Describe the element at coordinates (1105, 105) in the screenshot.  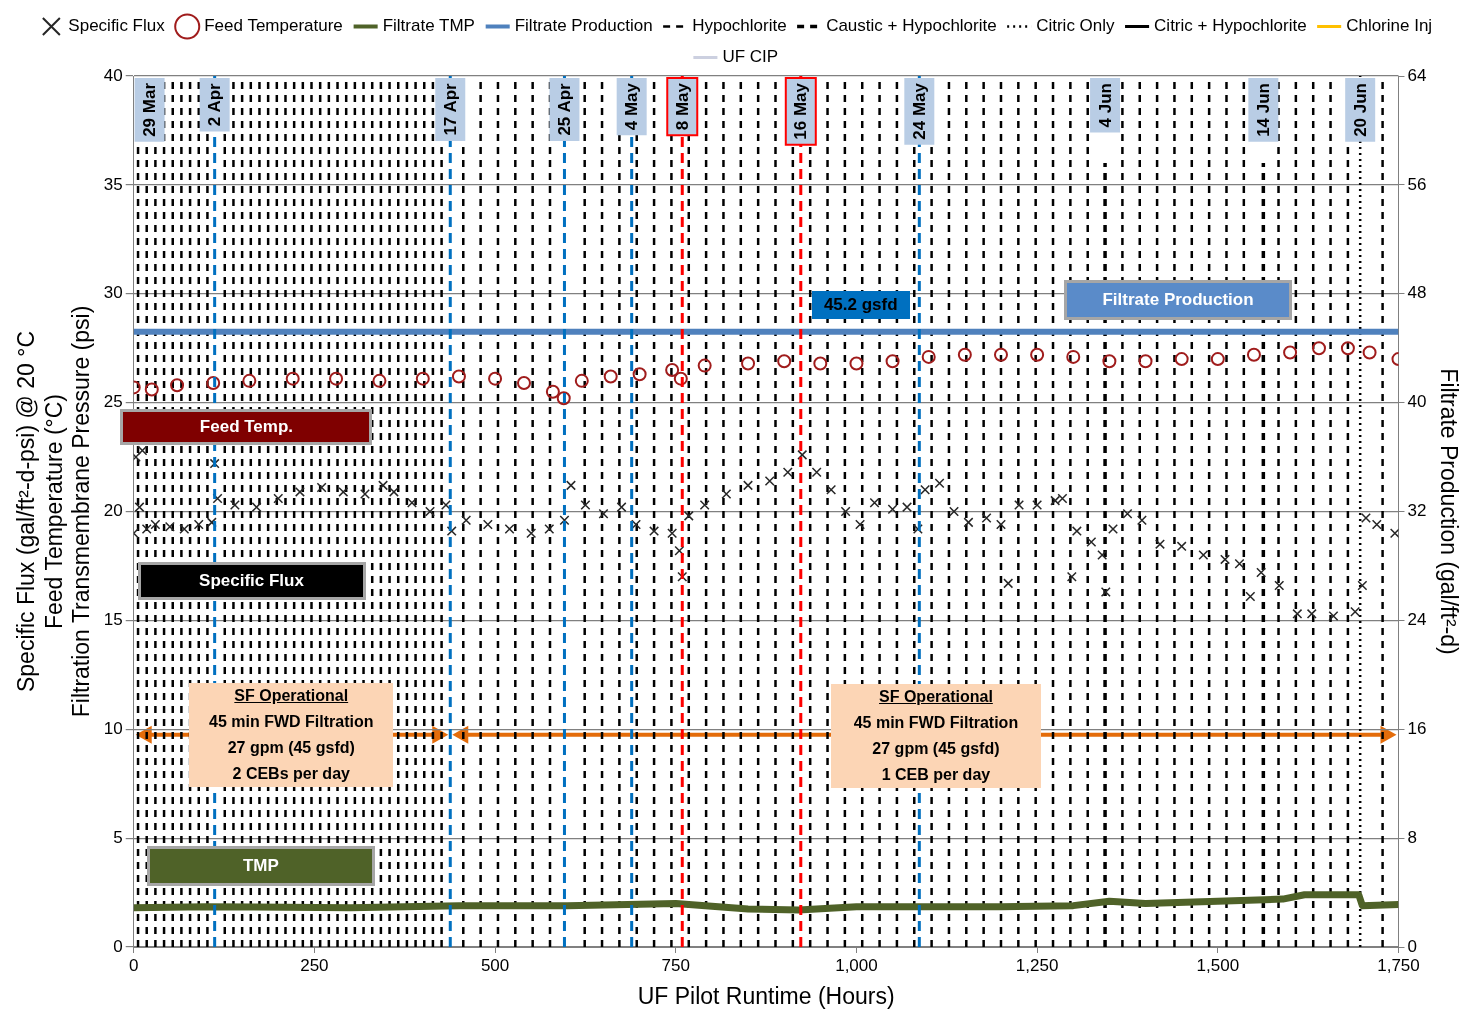
I see `annotation: 4 Jun` at that location.